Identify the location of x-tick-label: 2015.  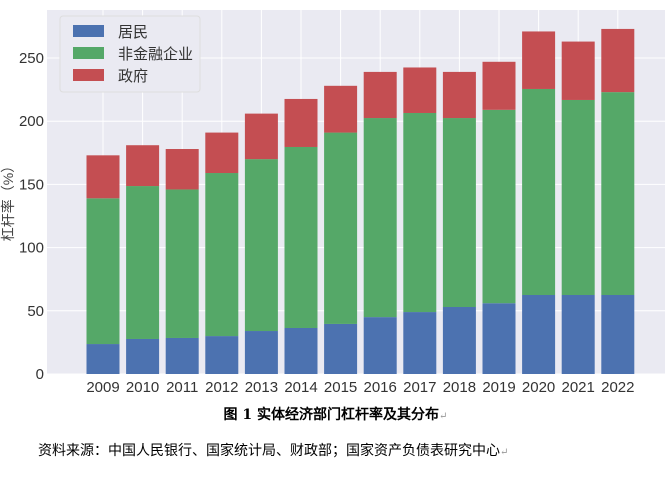
(340, 387).